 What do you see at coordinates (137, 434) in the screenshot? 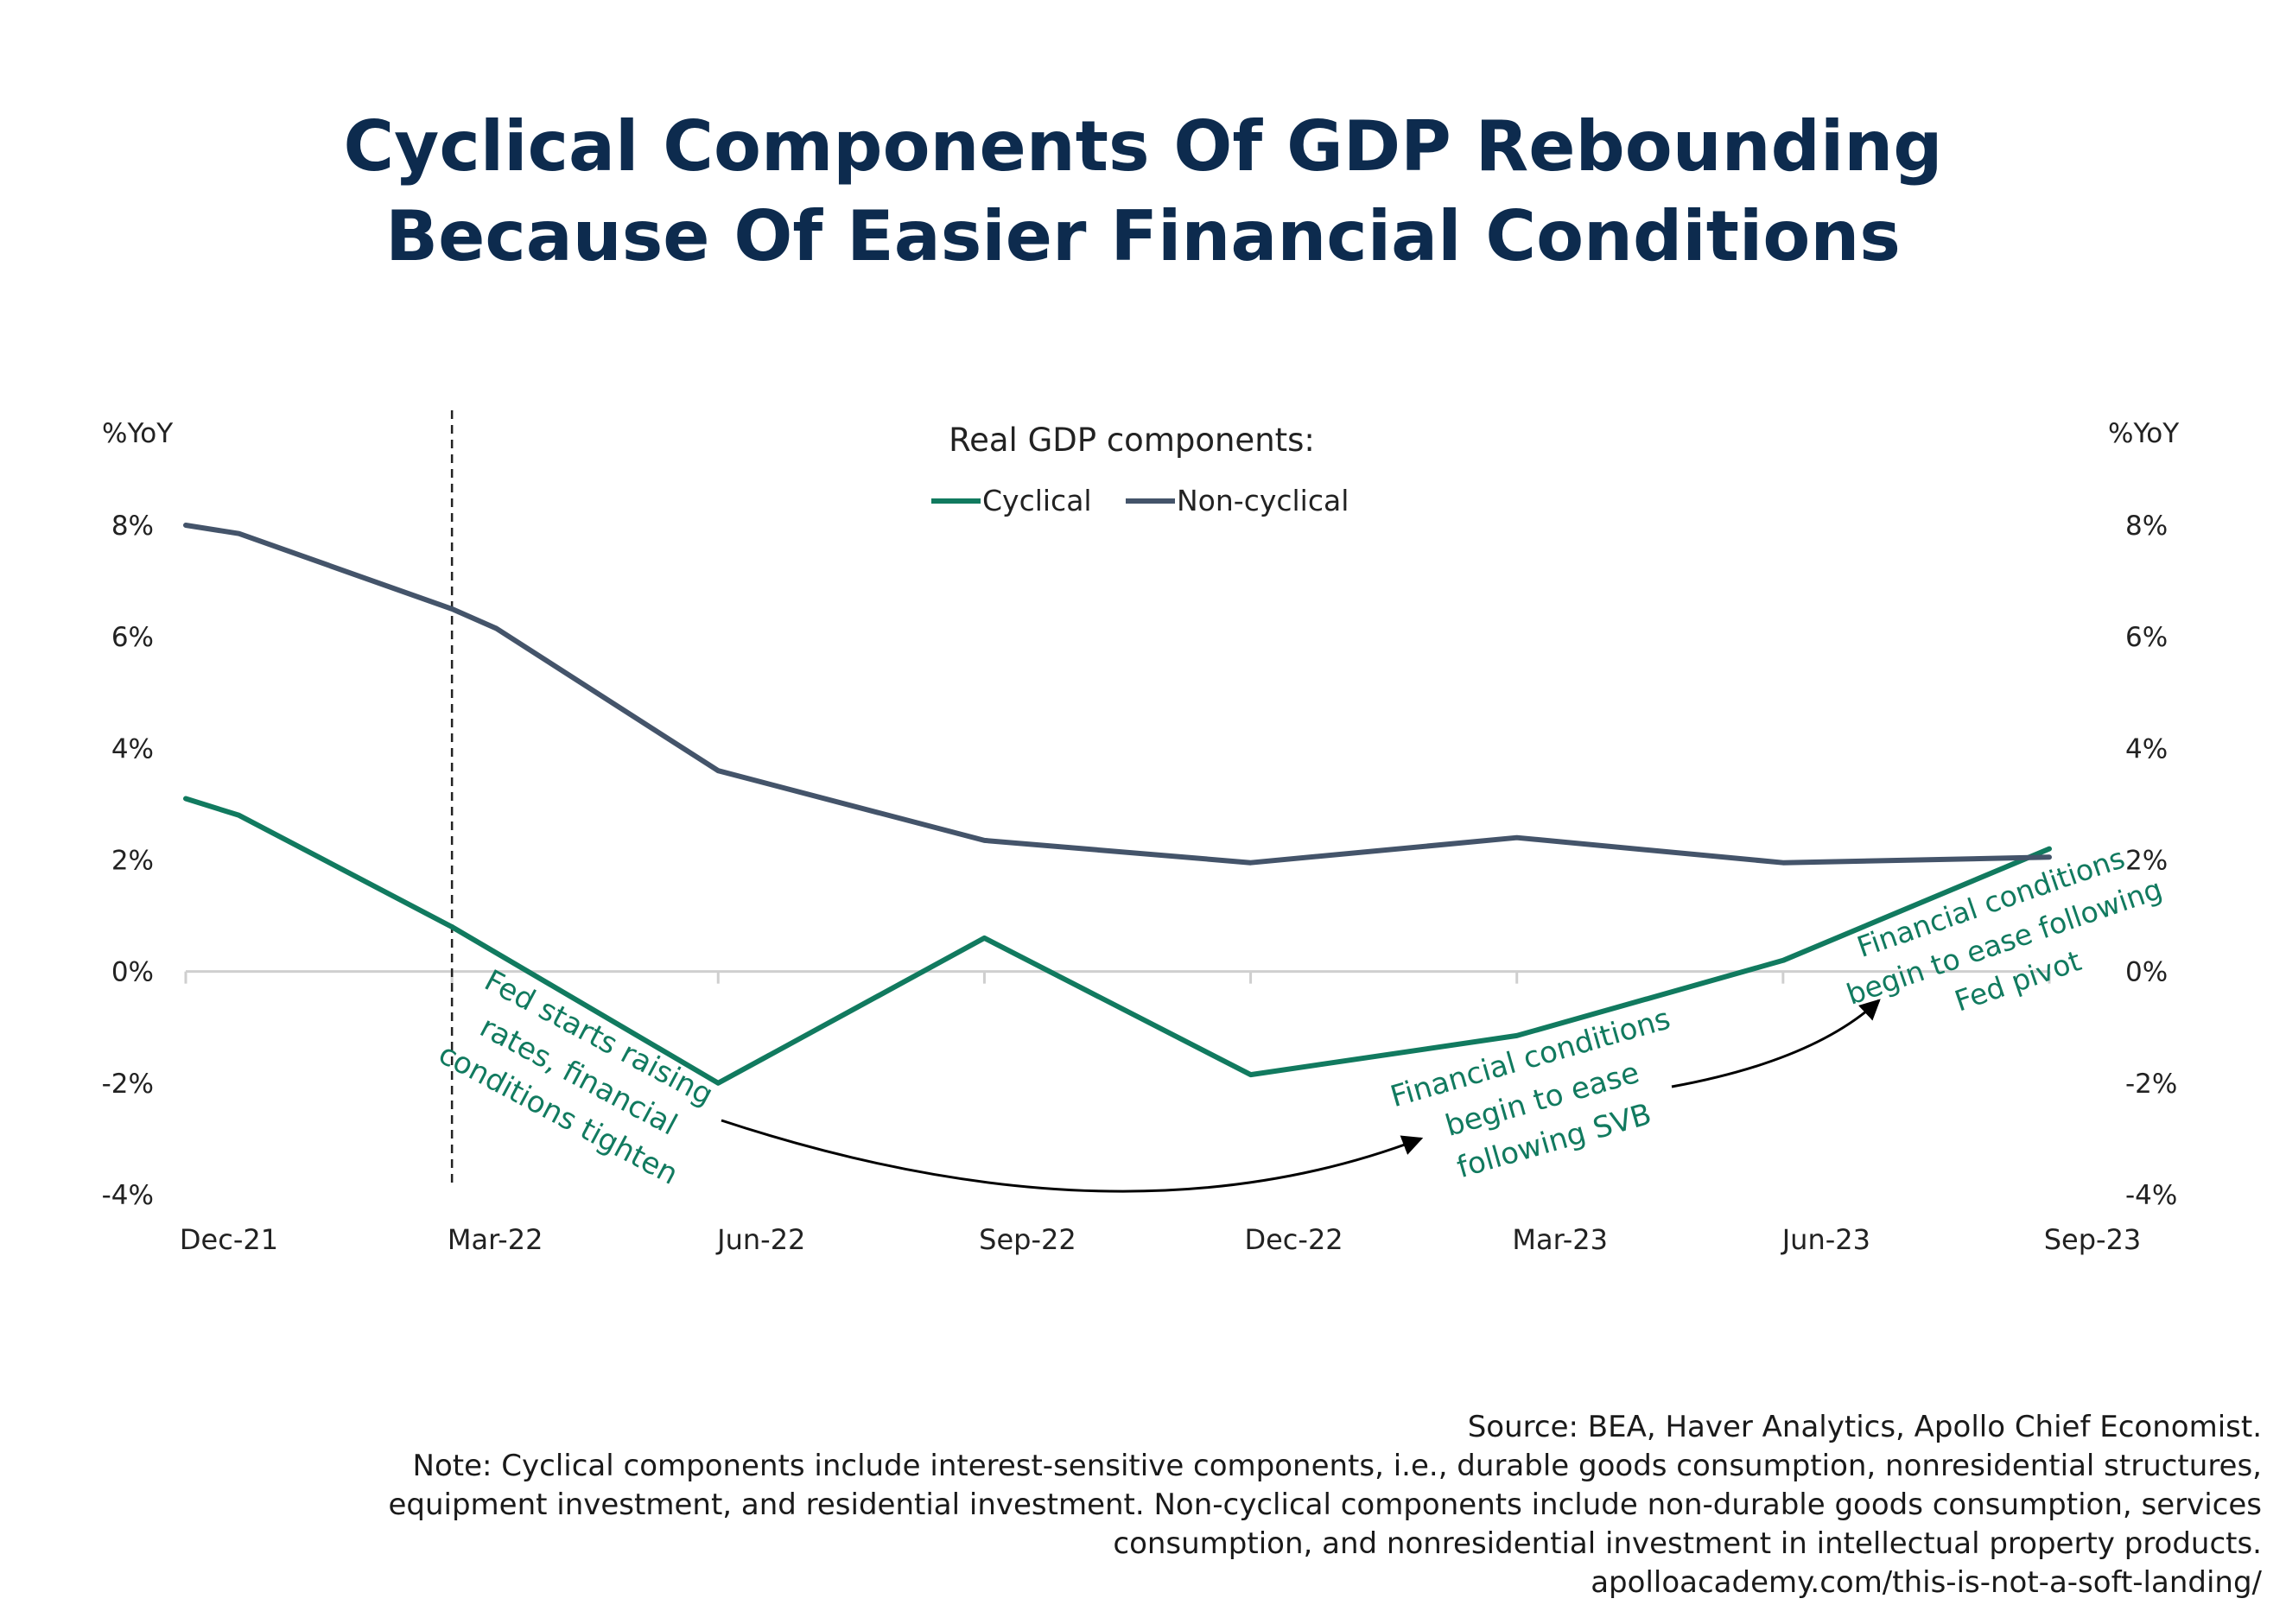
I see `y-axis-label-left: %YoY` at bounding box center [137, 434].